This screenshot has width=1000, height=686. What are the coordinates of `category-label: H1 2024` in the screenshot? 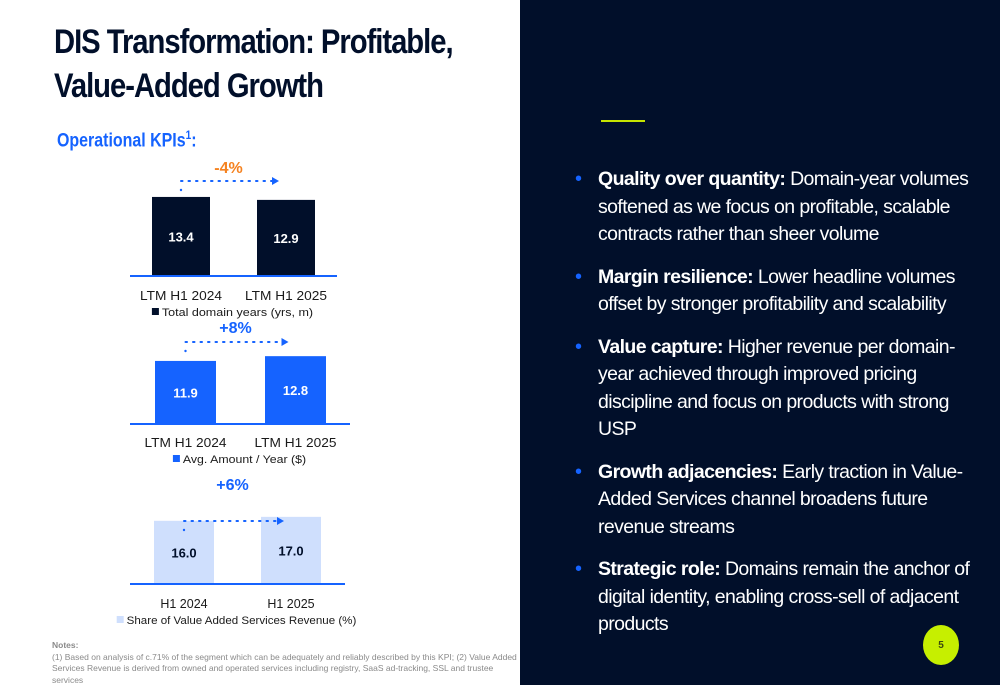 It's located at (183, 604).